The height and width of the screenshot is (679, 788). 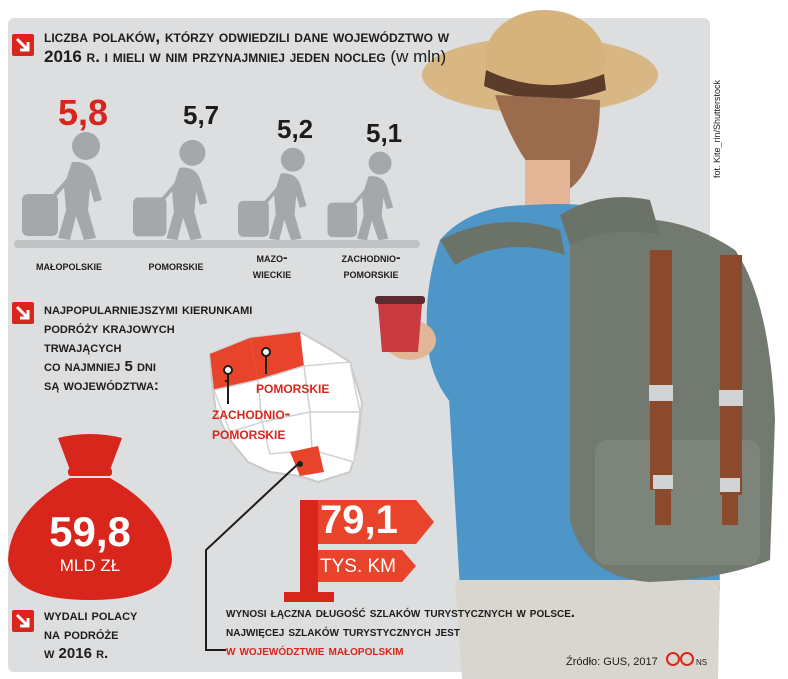 What do you see at coordinates (217, 244) in the screenshot?
I see `ground-line` at bounding box center [217, 244].